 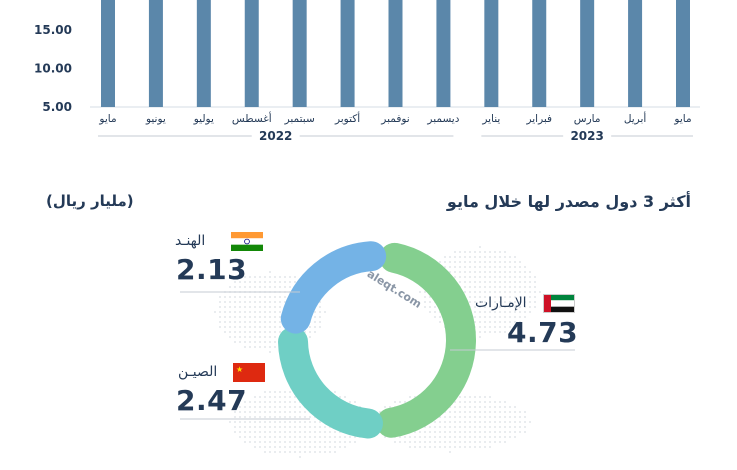 I want to click on donut-slice, so click(x=330, y=382).